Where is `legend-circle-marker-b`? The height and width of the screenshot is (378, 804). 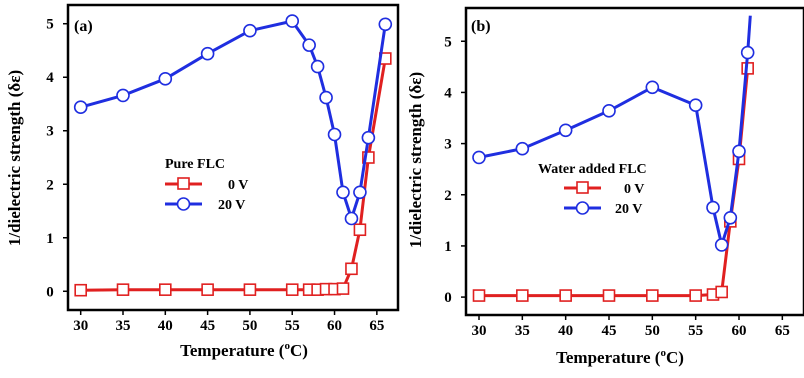
legend-circle-marker-b is located at coordinates (582, 208).